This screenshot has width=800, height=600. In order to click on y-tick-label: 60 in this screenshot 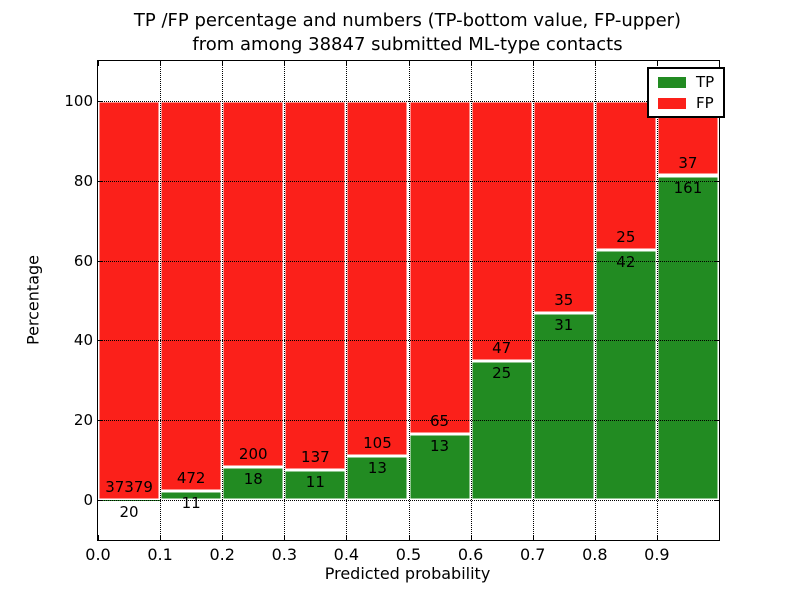, I will do `click(83, 260)`.